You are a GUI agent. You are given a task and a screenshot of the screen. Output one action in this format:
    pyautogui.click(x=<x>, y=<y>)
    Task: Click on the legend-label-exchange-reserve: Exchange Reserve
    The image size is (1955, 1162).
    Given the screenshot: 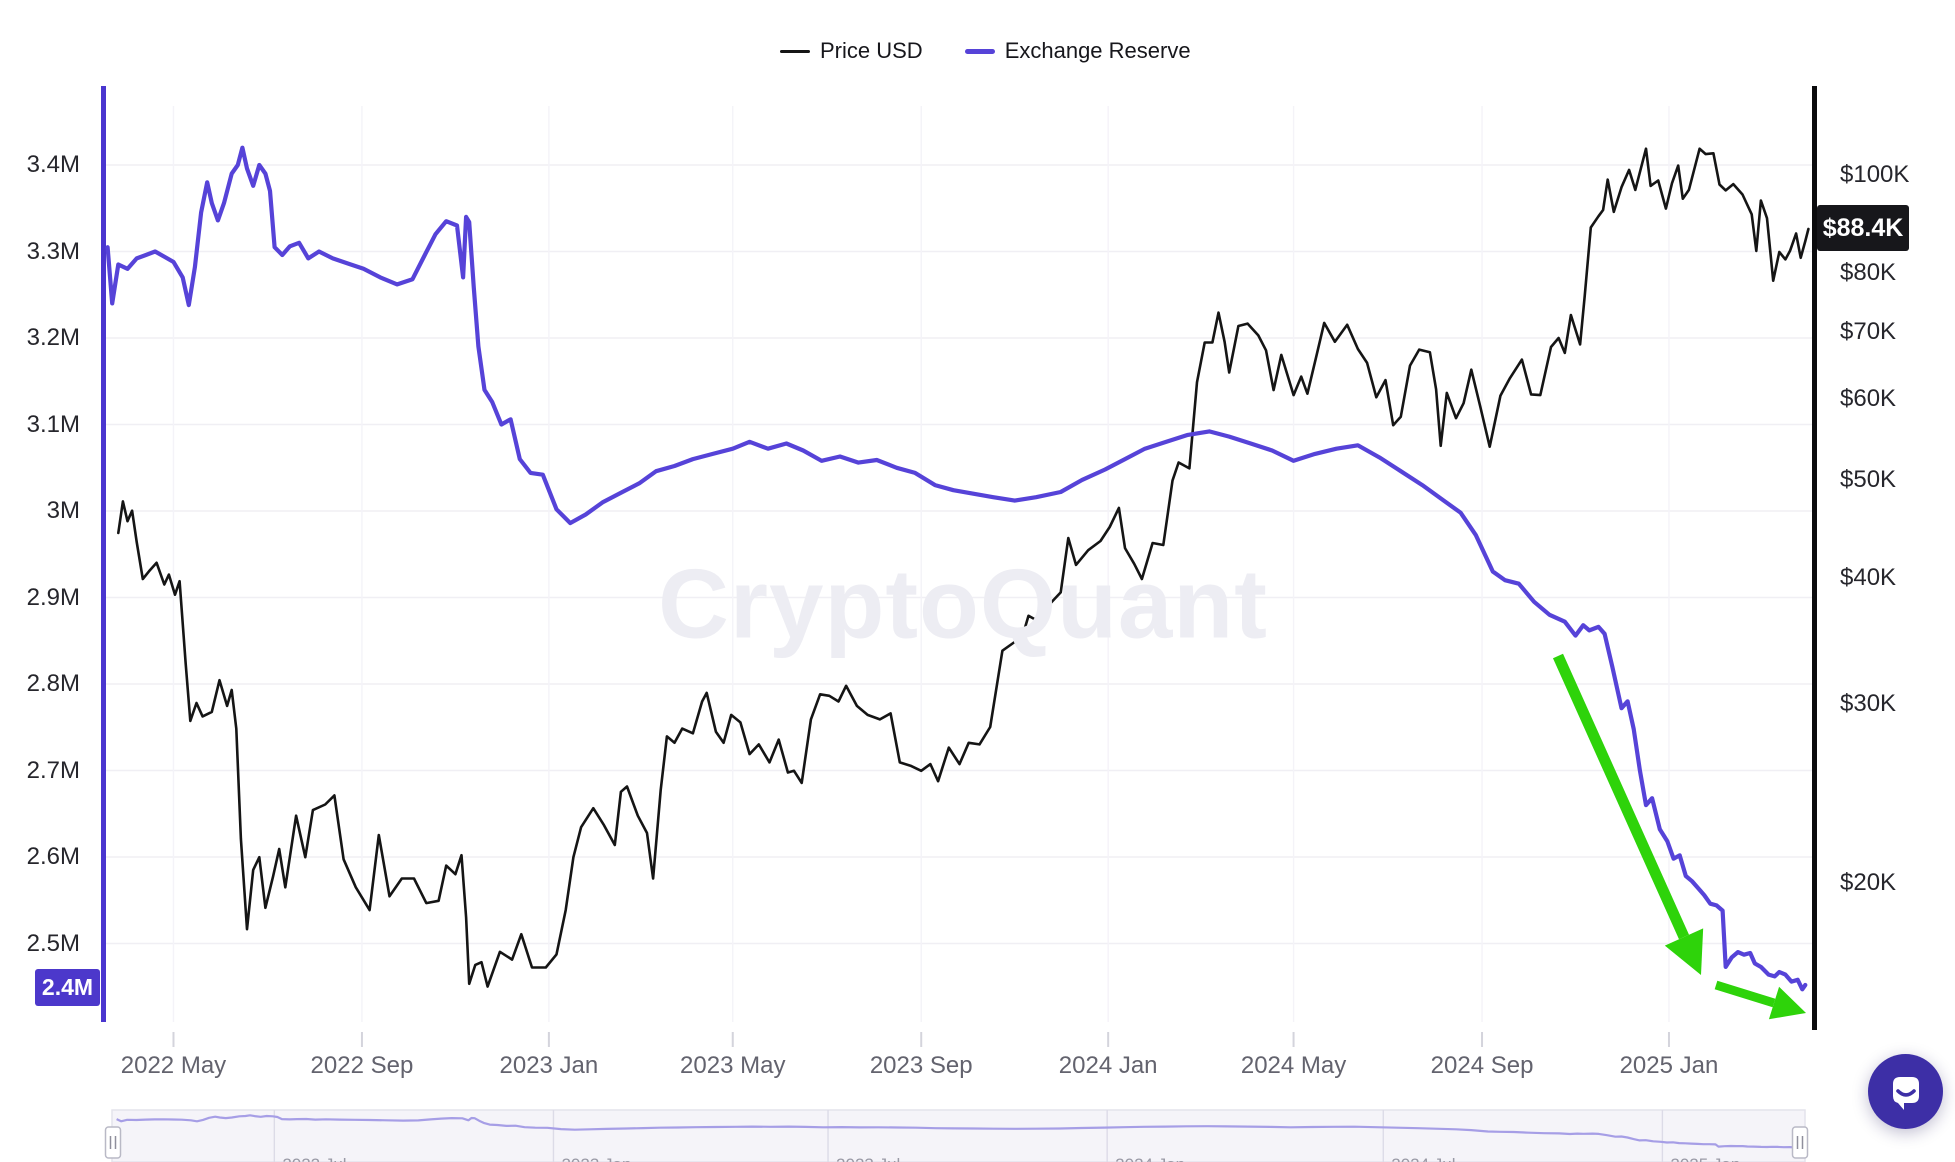 What is the action you would take?
    pyautogui.click(x=1097, y=50)
    